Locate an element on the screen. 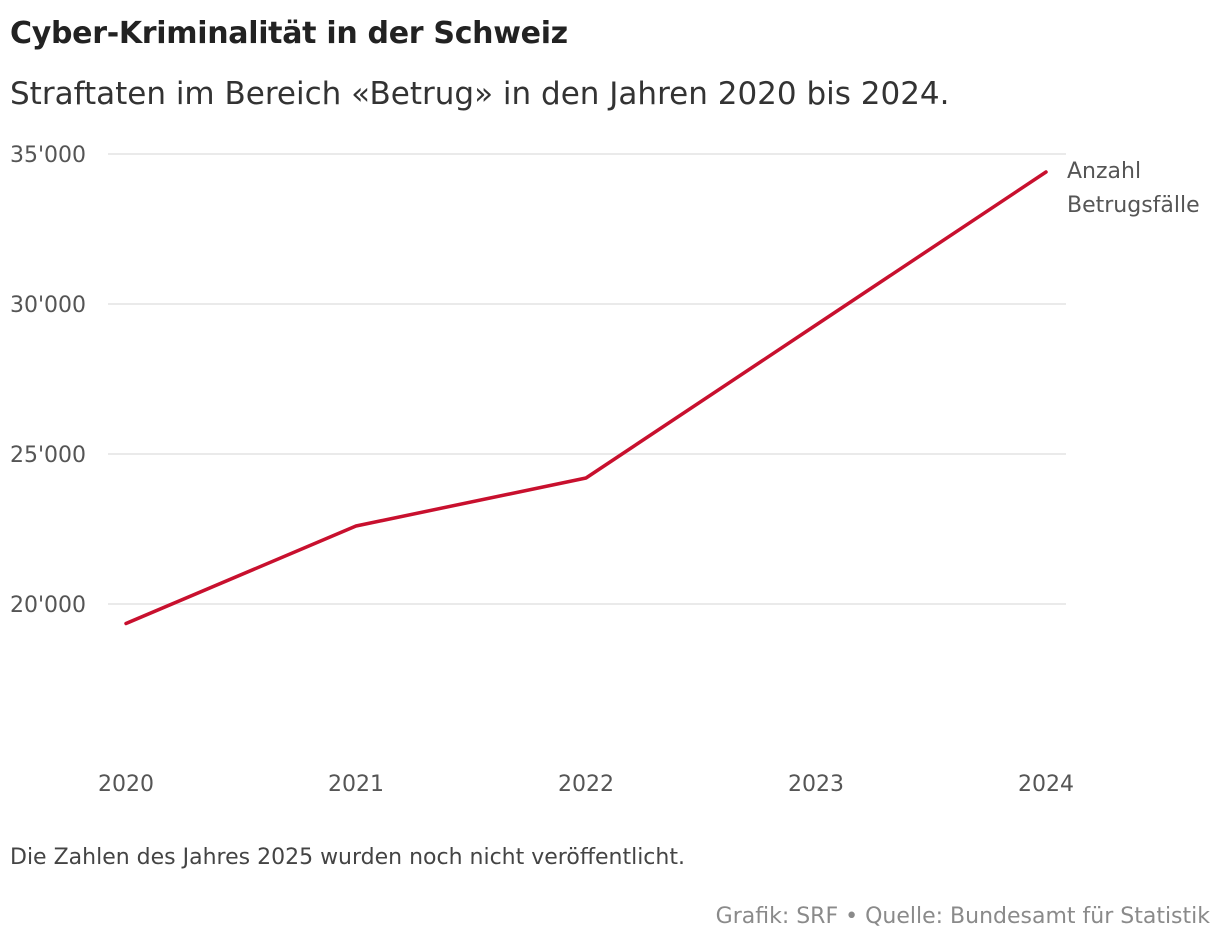 This screenshot has width=1220, height=950. y-tick-label-25000: 25'000 is located at coordinates (48, 455).